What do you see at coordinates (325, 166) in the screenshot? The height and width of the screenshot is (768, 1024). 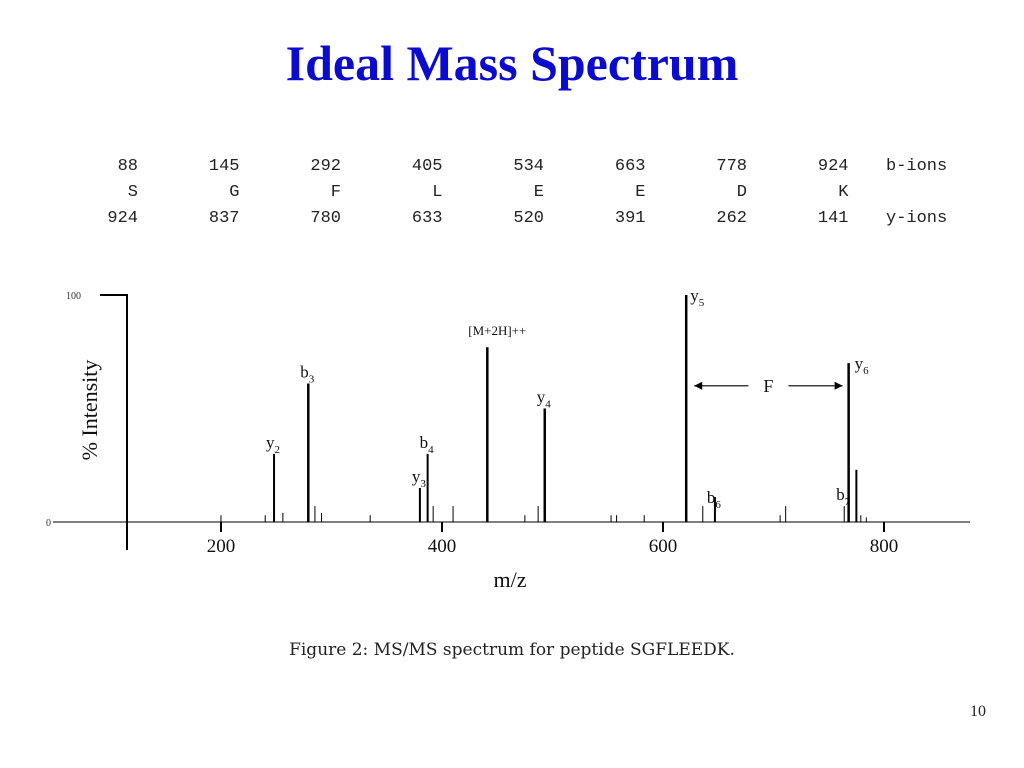 I see `ion-cell: 292` at bounding box center [325, 166].